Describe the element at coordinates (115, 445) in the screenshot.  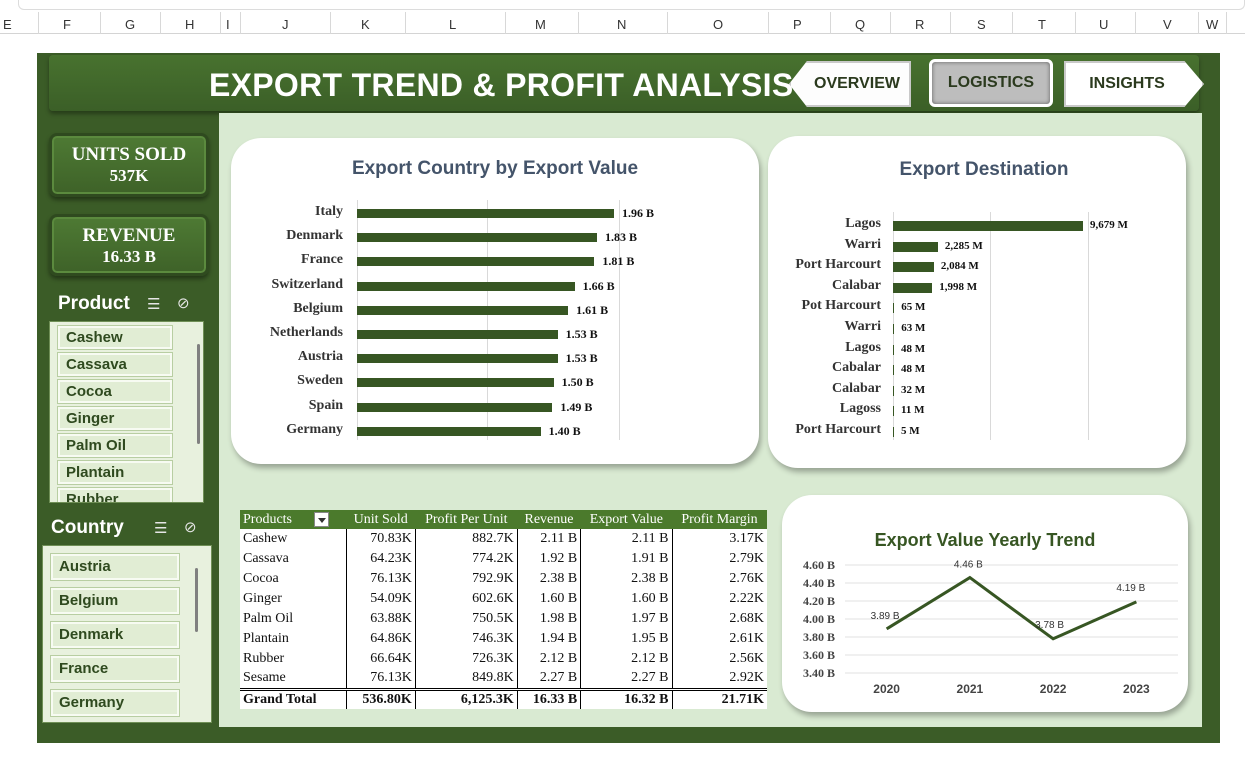
I see `product-slicer-item: Palm Oil` at that location.